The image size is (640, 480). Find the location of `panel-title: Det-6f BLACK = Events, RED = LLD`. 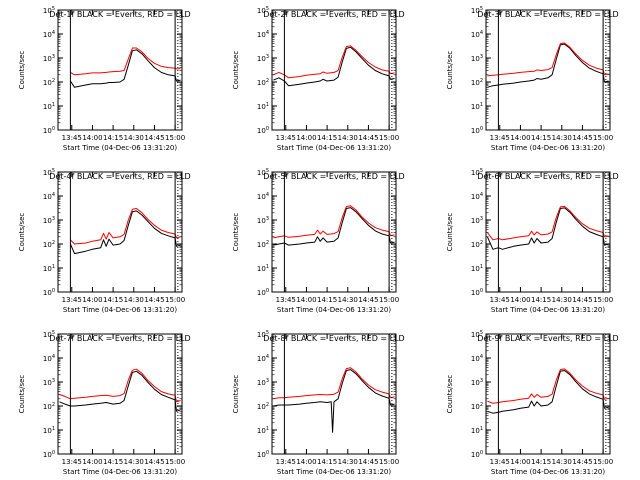

panel-title: Det-6f BLACK = Events, RED = LLD is located at coordinates (547, 176).